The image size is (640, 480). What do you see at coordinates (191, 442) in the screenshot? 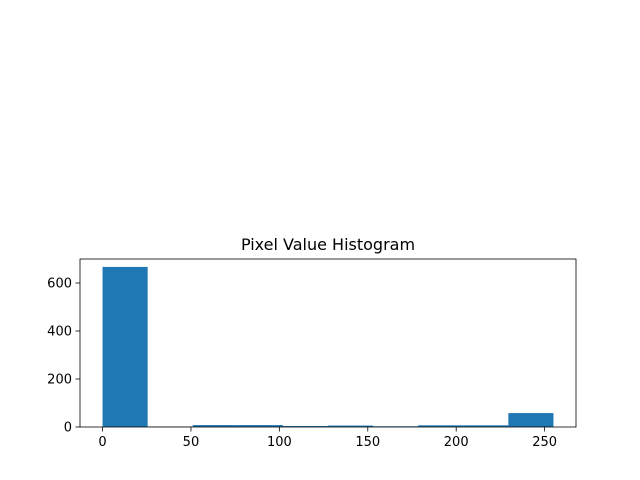
I see `x-tick-label: 50` at bounding box center [191, 442].